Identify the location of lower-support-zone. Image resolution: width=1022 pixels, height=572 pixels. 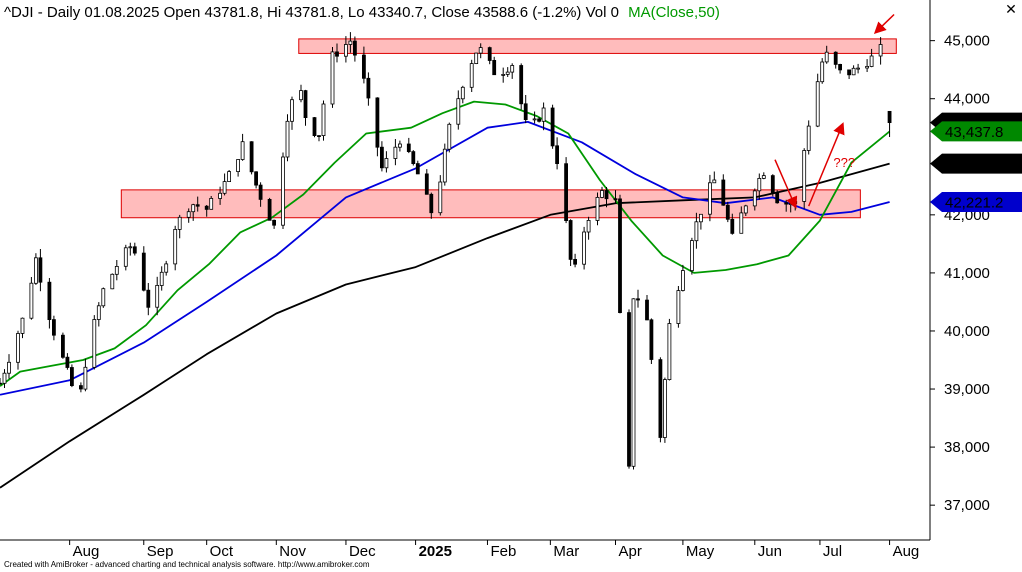
(490, 204).